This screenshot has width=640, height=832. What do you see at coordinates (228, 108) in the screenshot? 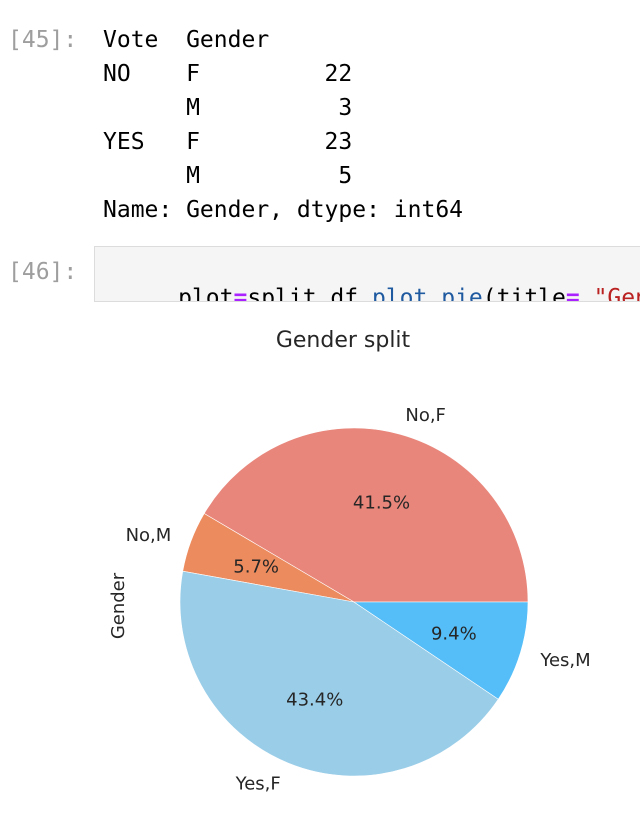
I see `output-line: M 3` at bounding box center [228, 108].